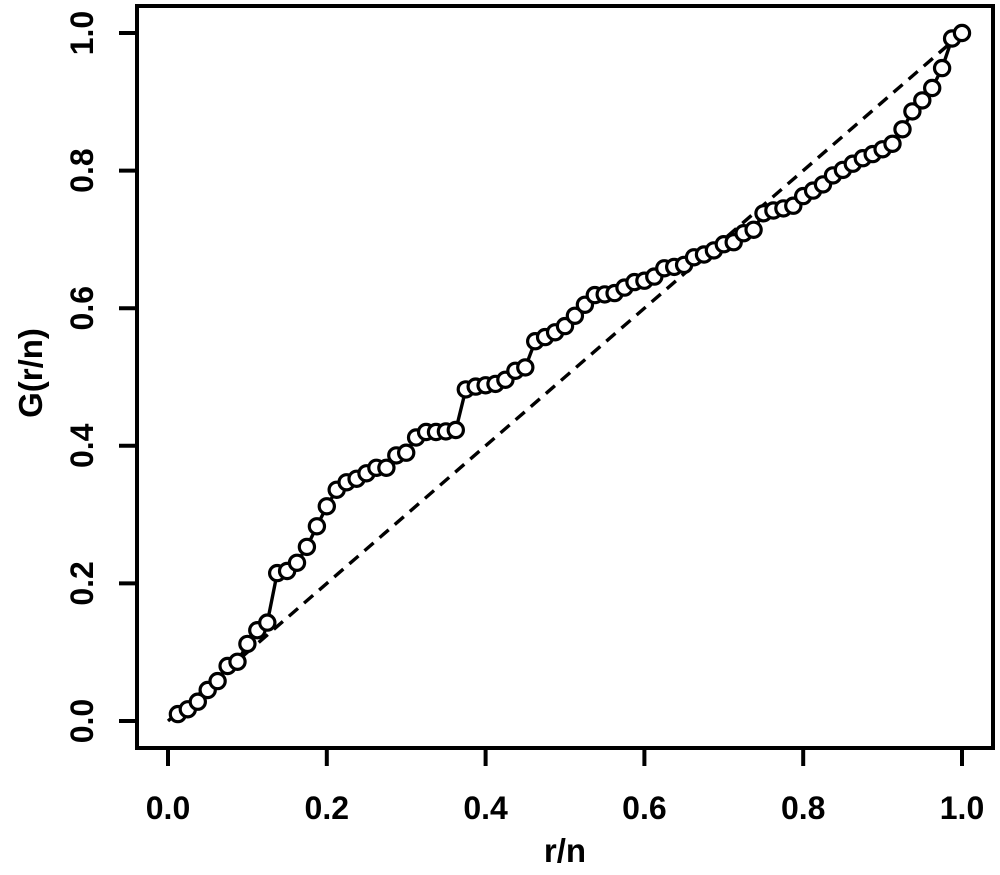  Describe the element at coordinates (327, 808) in the screenshot. I see `x-tick-label: 0.2` at that location.